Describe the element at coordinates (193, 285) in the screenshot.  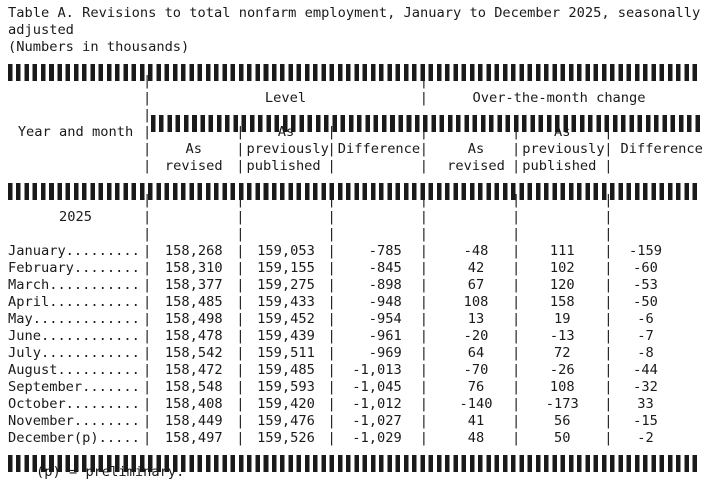
I see `cell-level-as-revised: 158,377` at that location.